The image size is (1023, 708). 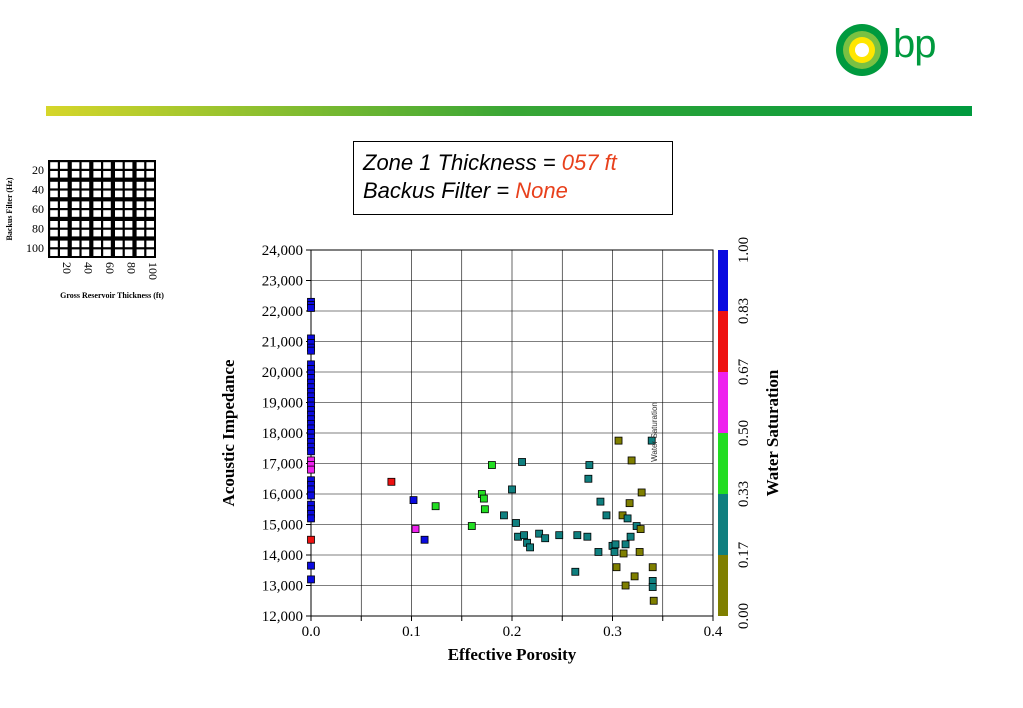 What do you see at coordinates (509, 111) in the screenshot?
I see `header-band` at bounding box center [509, 111].